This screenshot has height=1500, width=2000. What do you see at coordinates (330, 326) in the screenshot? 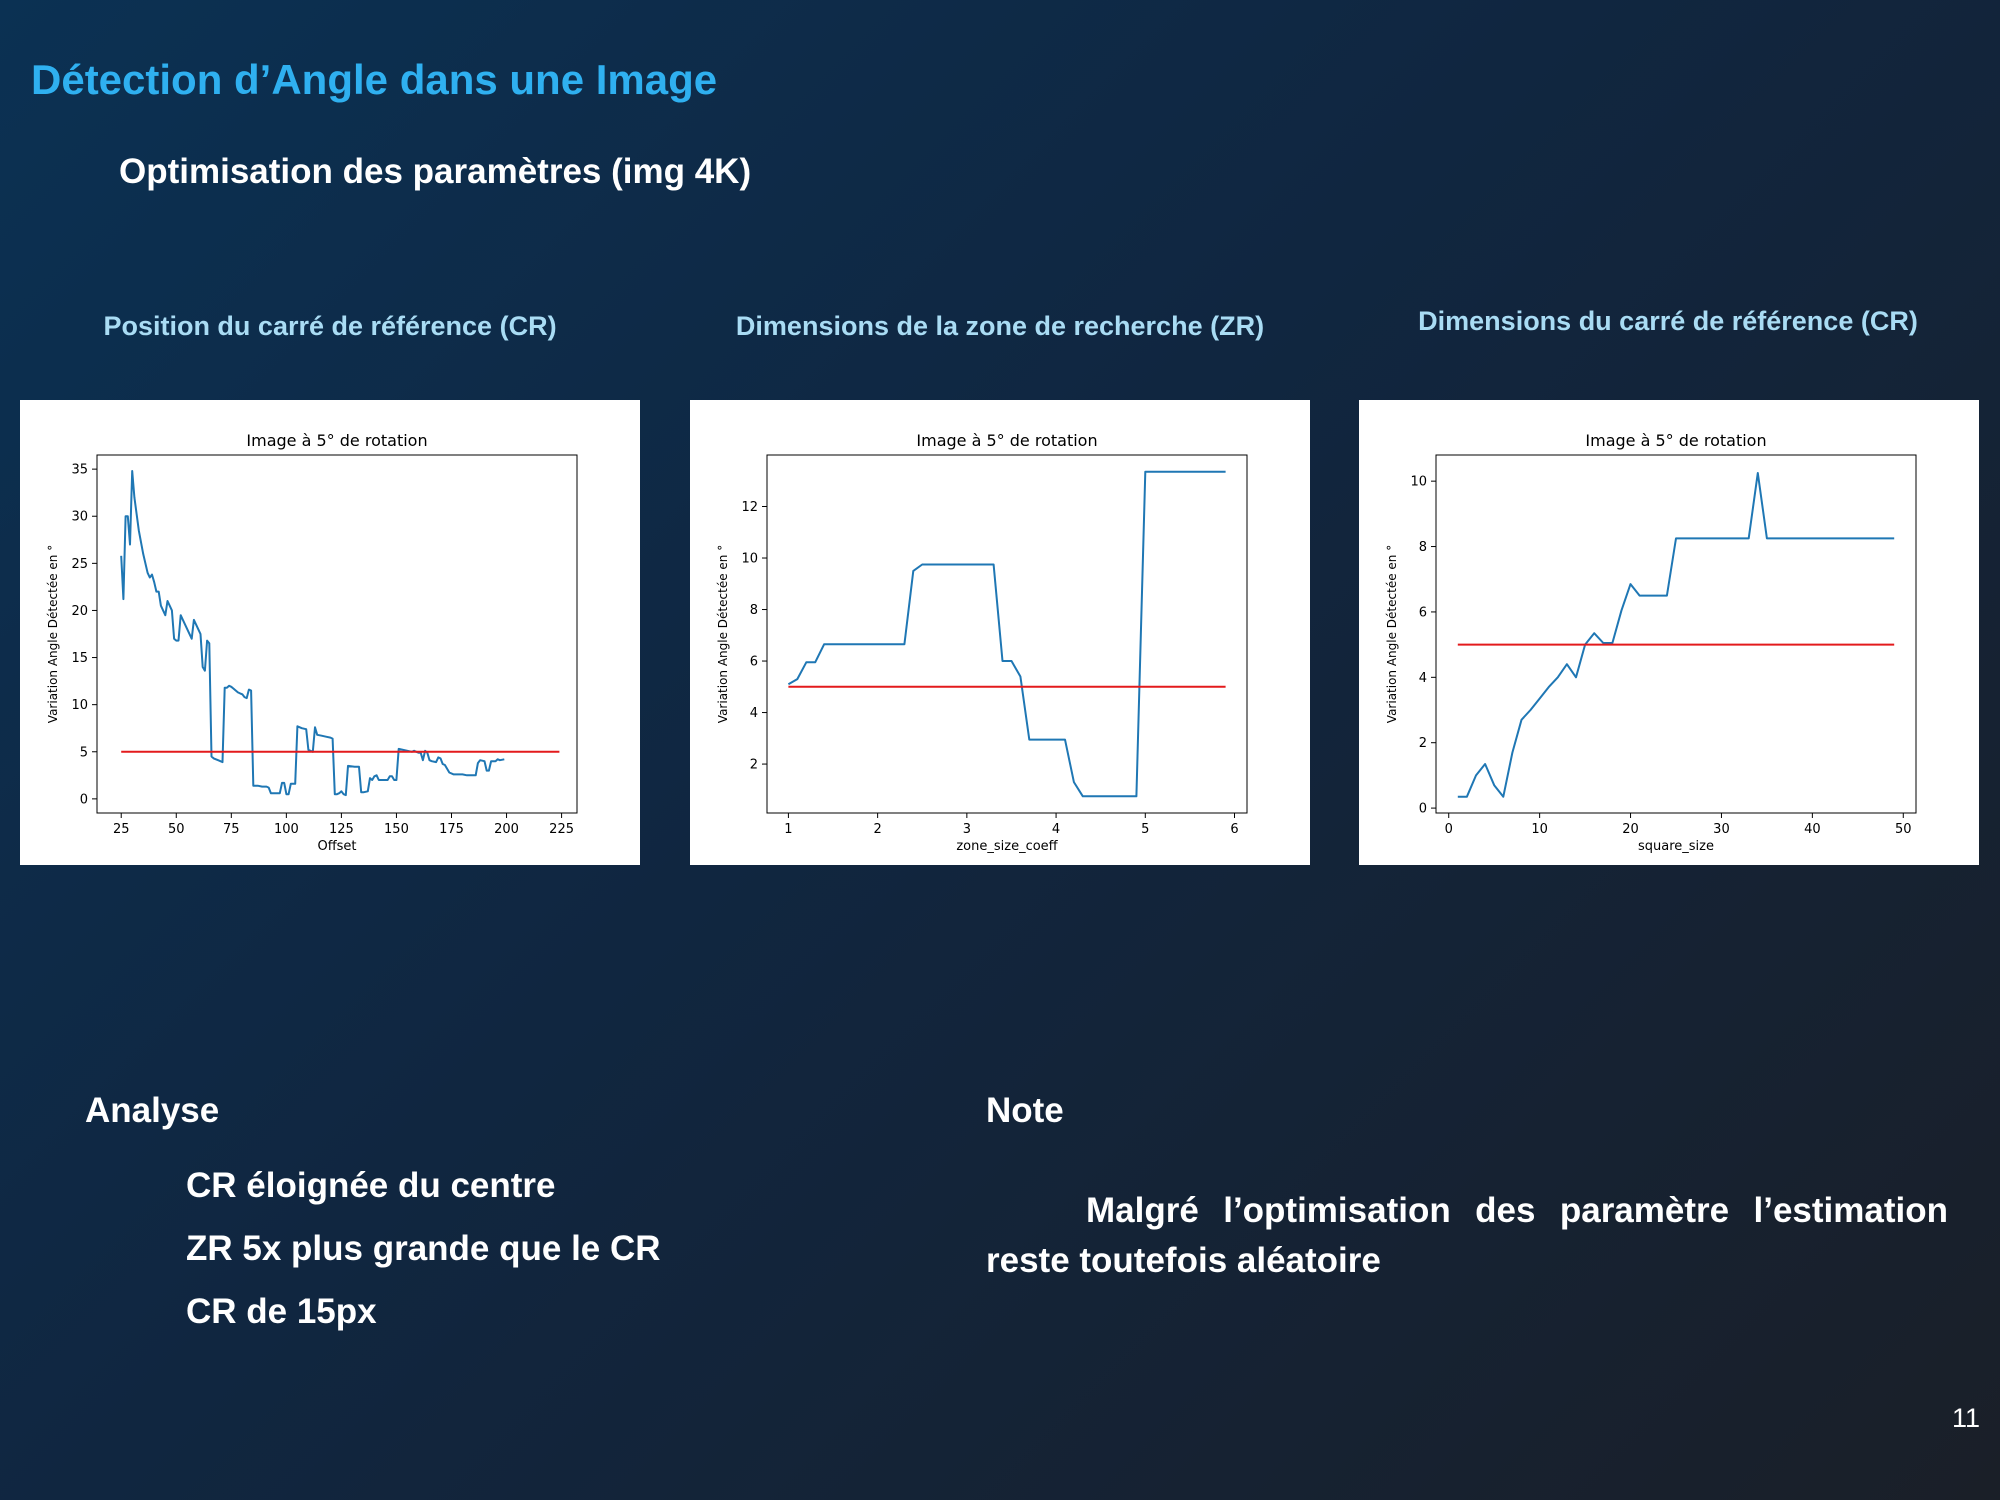
I see `panel-heading-position: Position du carré de référence (CR)` at bounding box center [330, 326].